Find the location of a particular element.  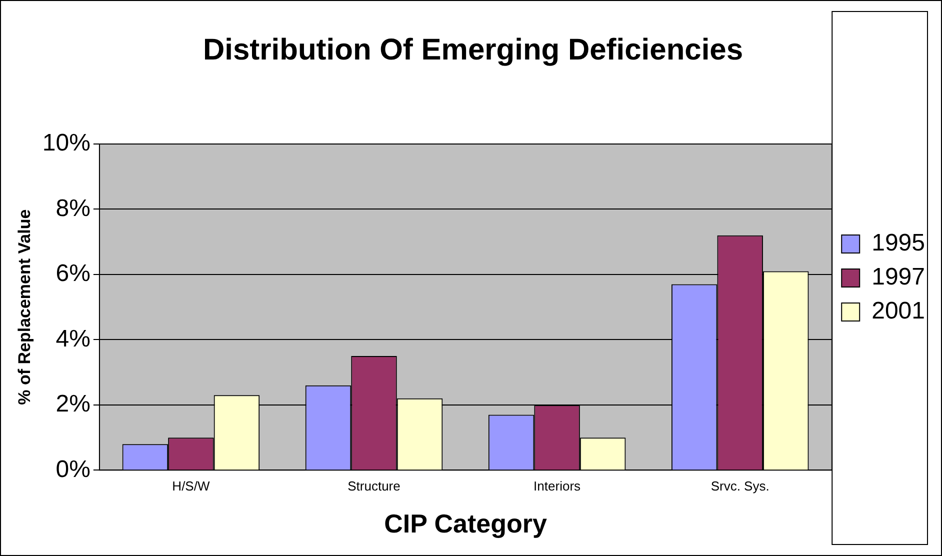

y-tick-label: 8% is located at coordinates (73, 208).